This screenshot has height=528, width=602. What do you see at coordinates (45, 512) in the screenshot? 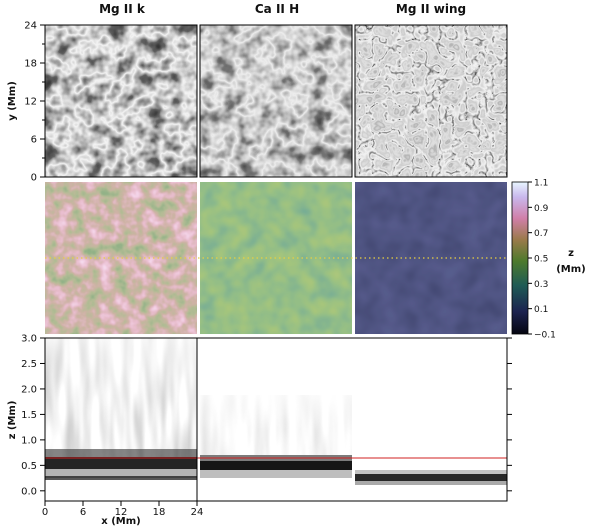
I see `x-tick-label-0: 0` at bounding box center [45, 512].